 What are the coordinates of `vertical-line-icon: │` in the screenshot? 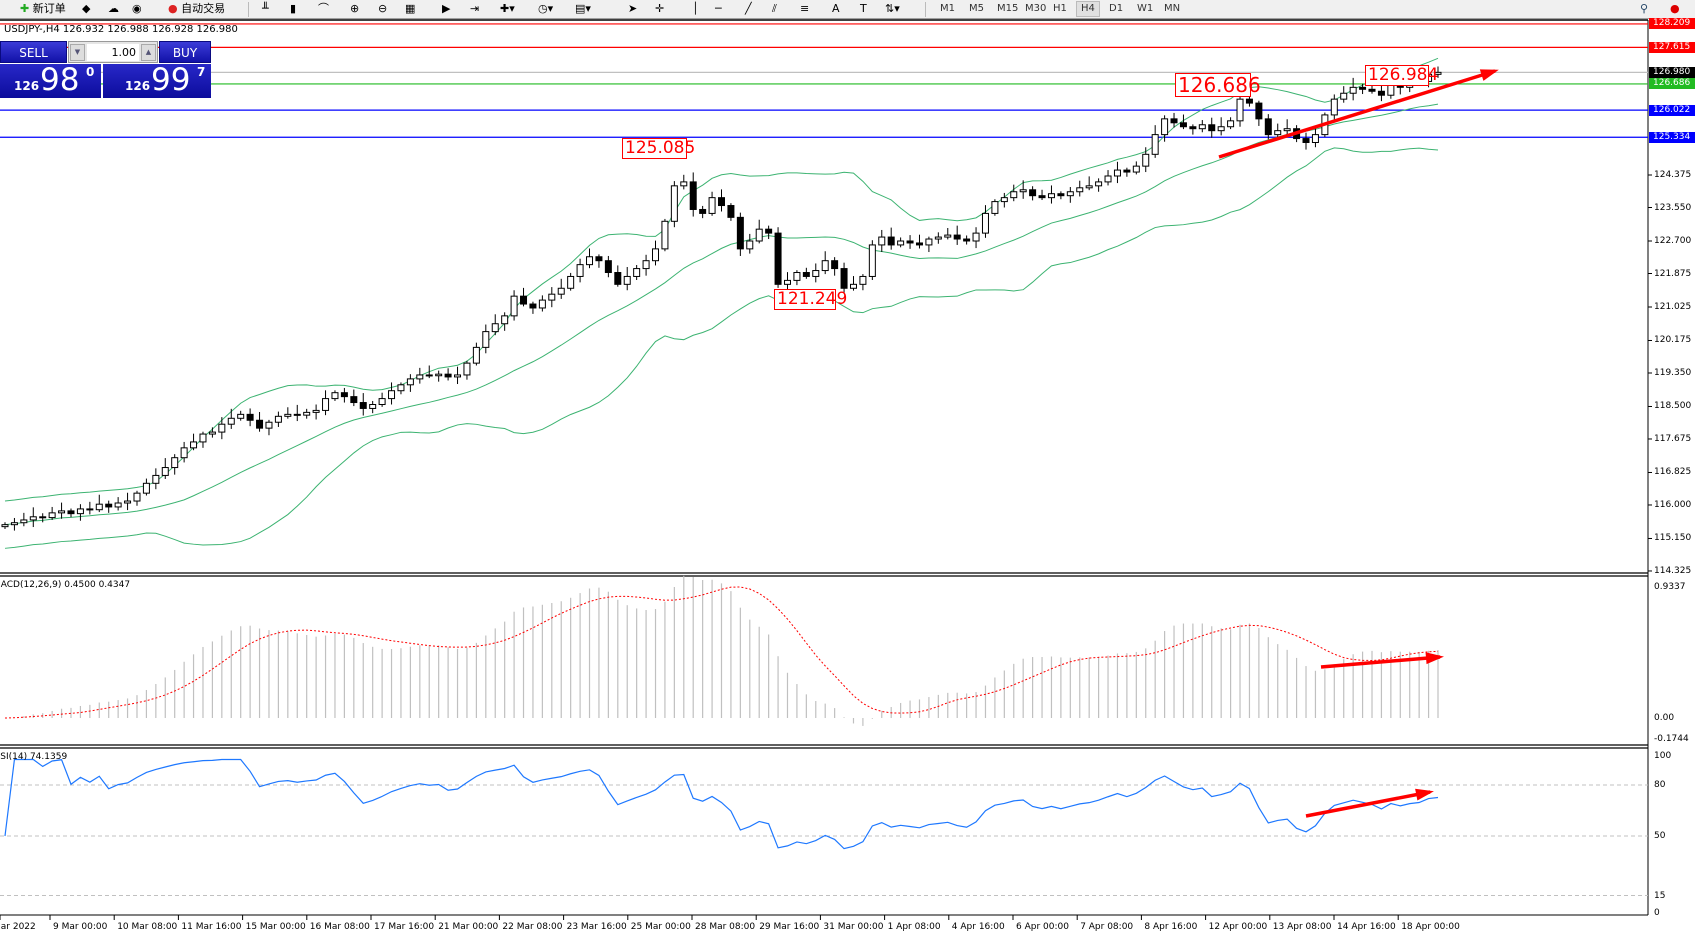 It's located at (695, 8).